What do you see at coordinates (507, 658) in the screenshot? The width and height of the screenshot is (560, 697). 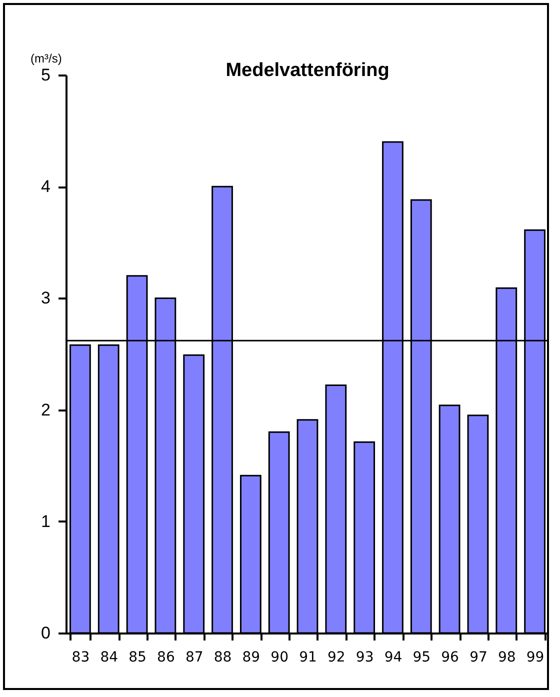 I see `x-tick-label: 98` at bounding box center [507, 658].